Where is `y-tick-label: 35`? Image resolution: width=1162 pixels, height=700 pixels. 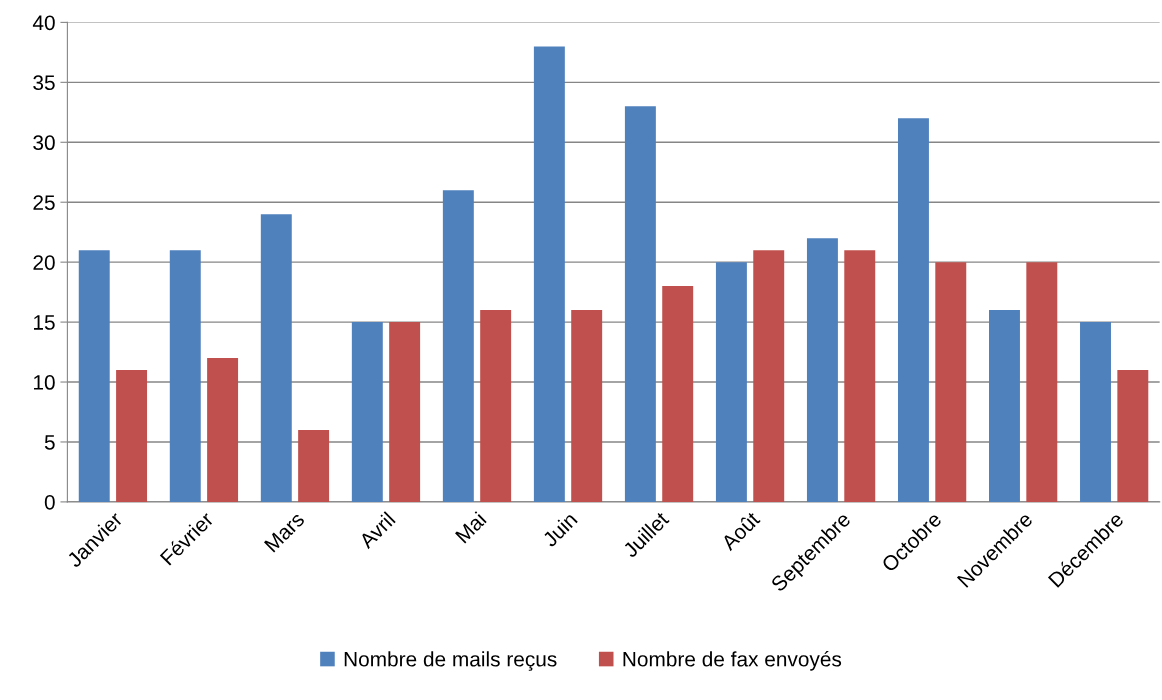
y-tick-label: 35 is located at coordinates (44, 83).